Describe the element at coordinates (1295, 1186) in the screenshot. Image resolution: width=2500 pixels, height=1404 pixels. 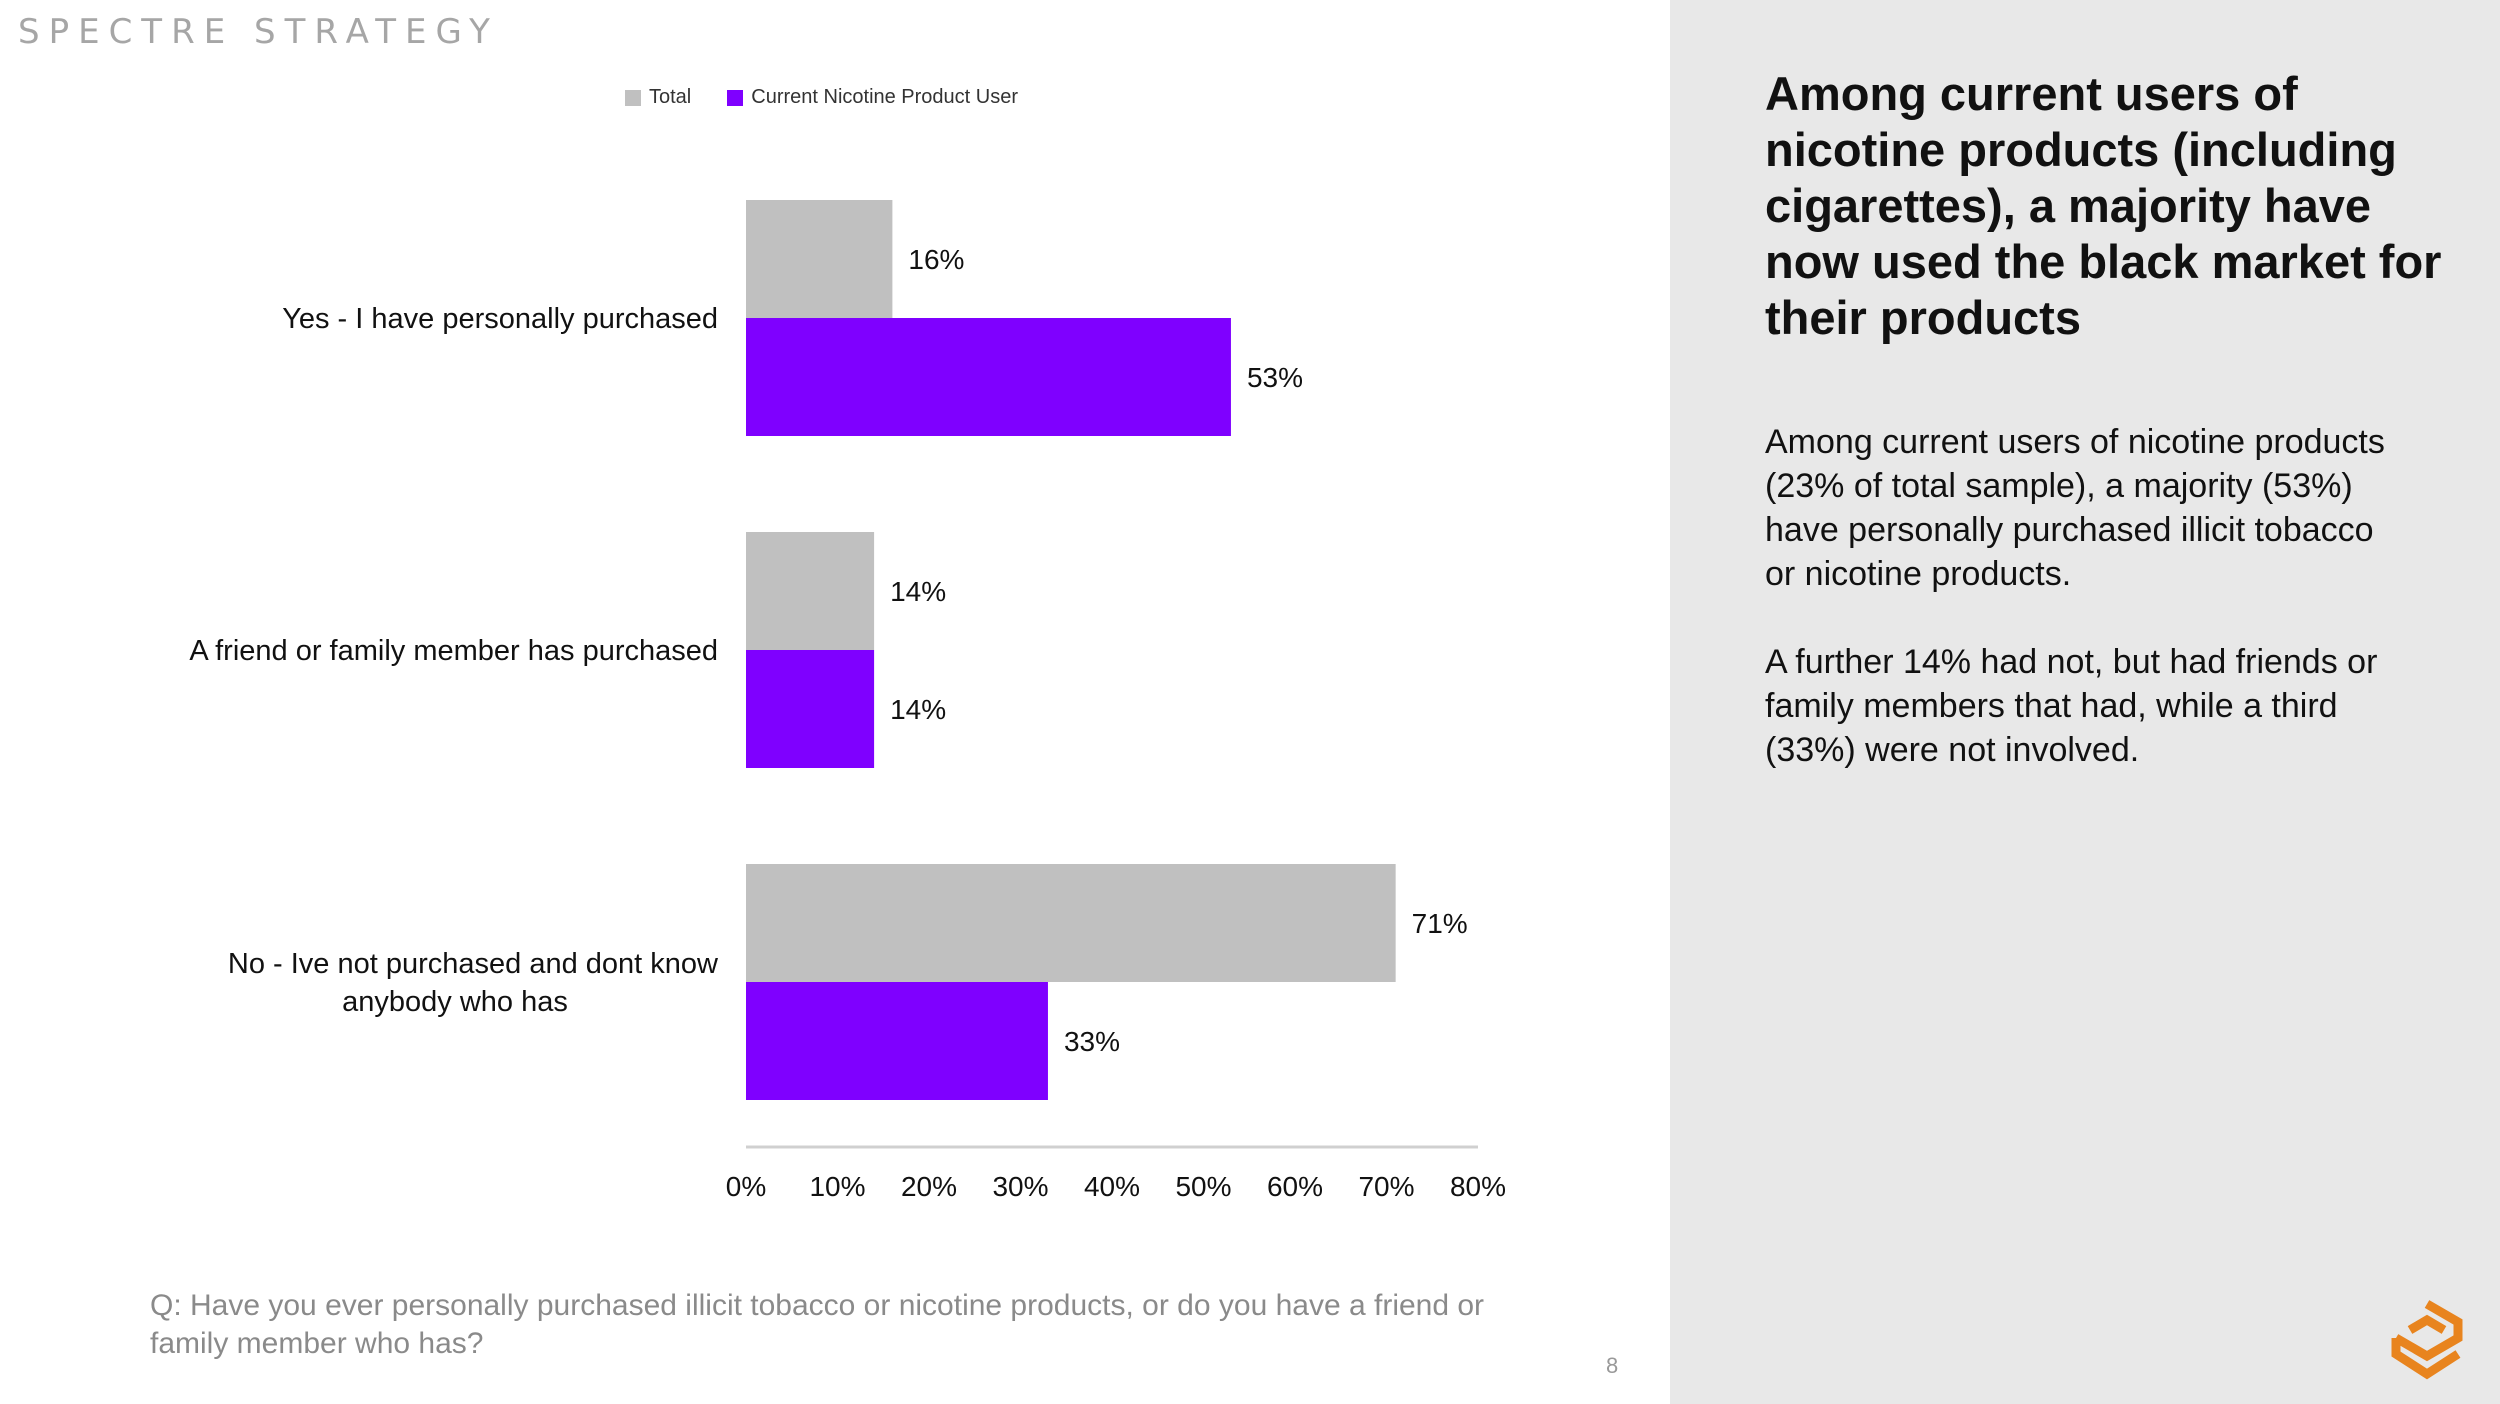
I see `x-tick-label: 60%` at that location.